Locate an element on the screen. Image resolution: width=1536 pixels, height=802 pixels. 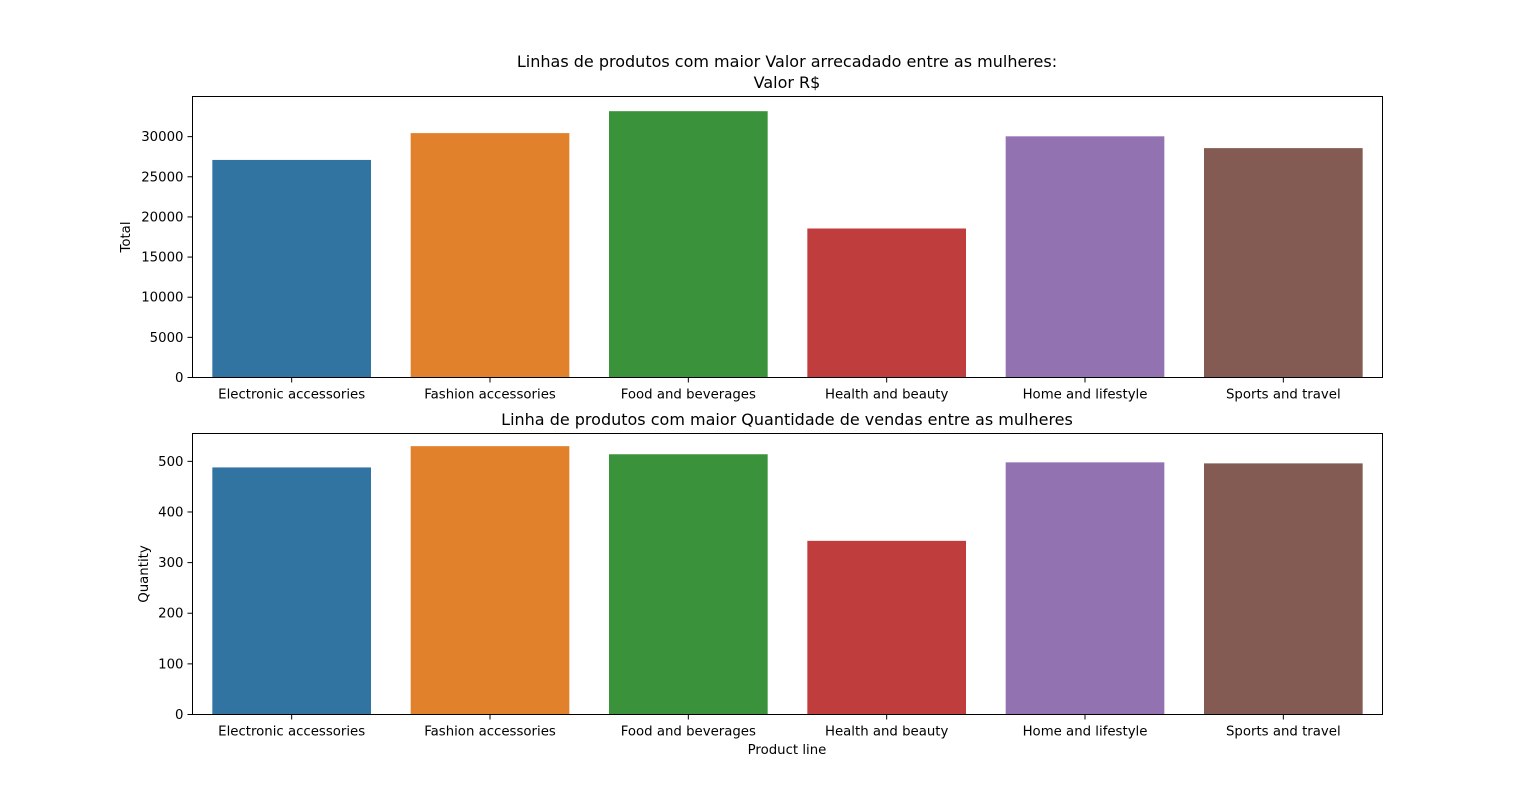
y-axis-label-top: Total is located at coordinates (126, 237).